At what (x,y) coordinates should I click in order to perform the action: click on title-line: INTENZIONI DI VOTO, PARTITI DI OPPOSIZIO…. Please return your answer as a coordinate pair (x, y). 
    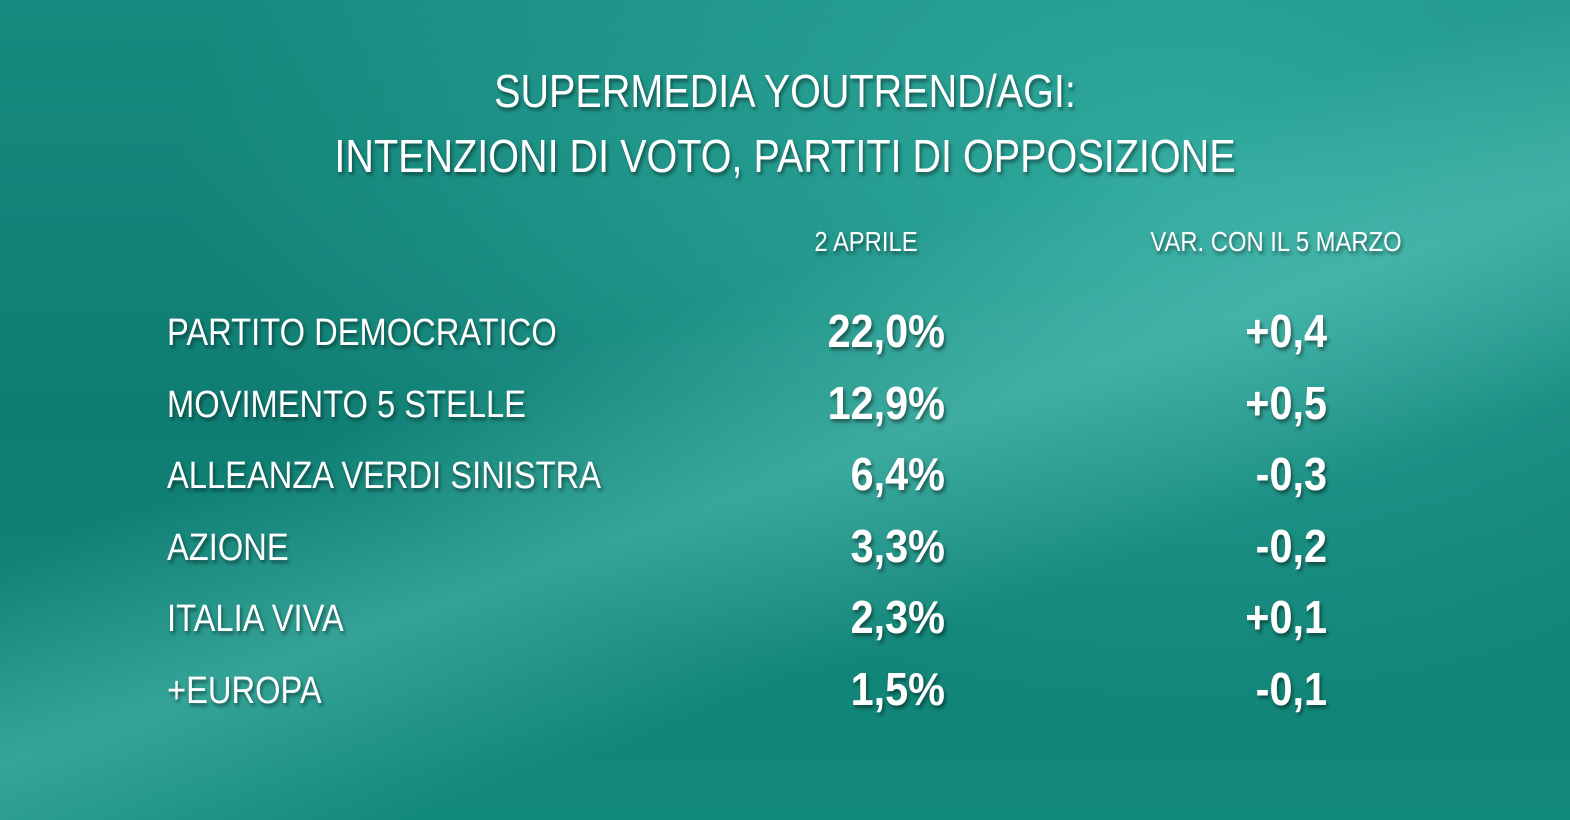
    Looking at the image, I should click on (785, 156).